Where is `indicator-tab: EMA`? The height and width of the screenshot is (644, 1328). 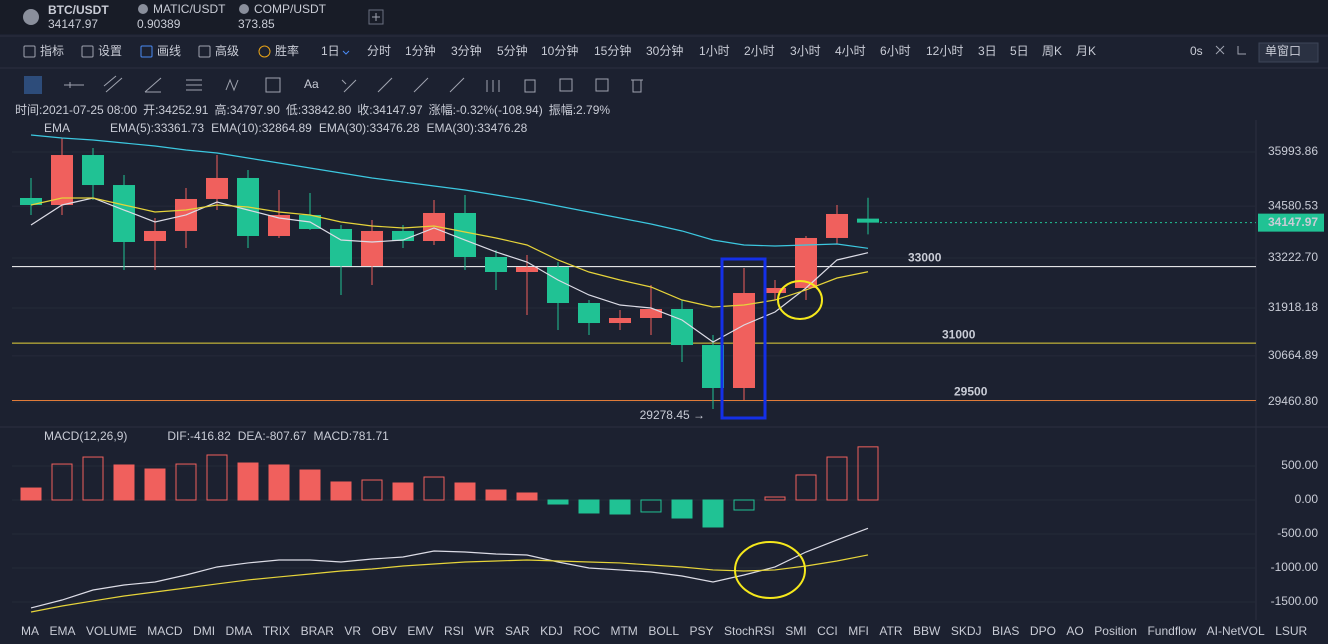 indicator-tab: EMA is located at coordinates (63, 631).